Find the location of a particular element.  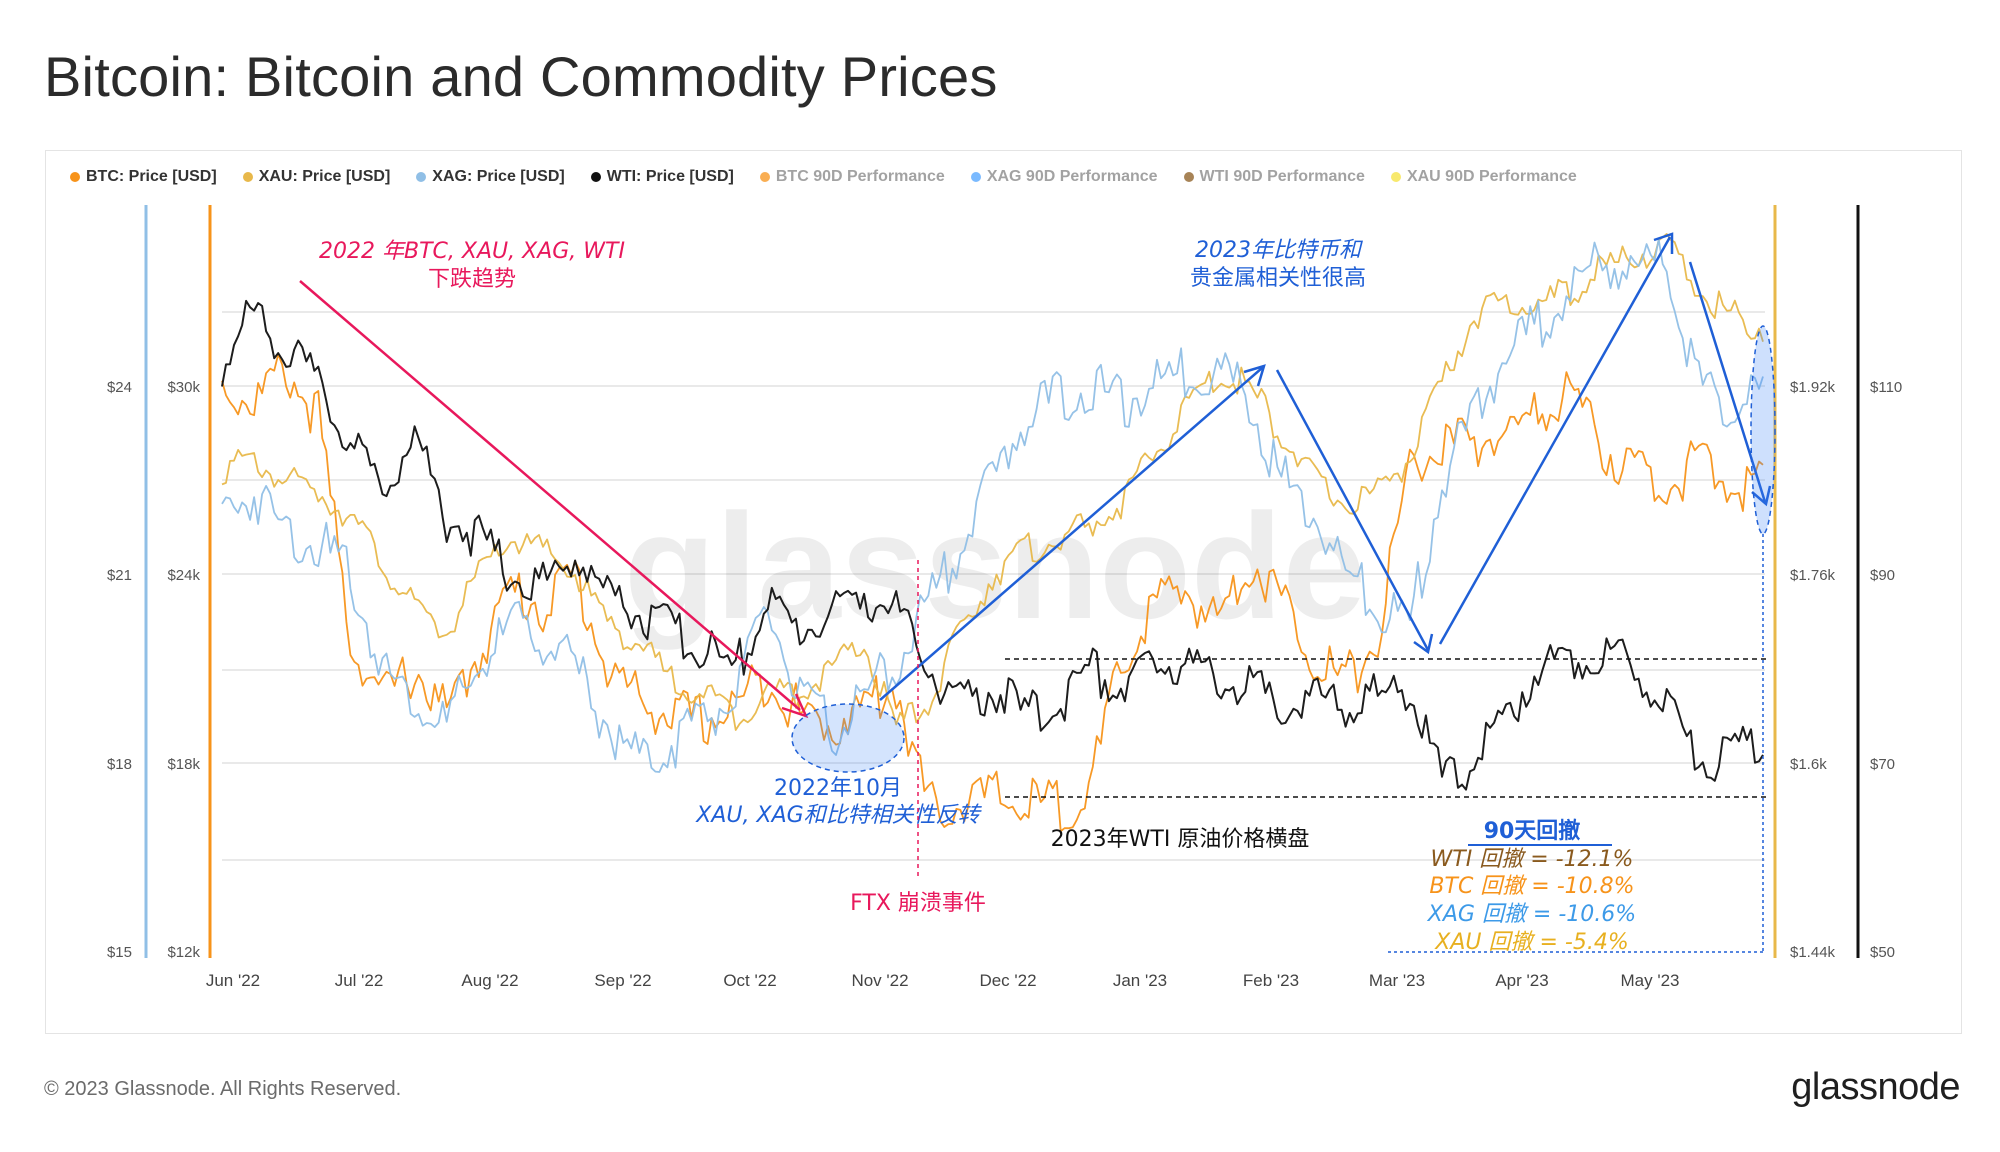

x-tick-label: Mar '23 is located at coordinates (1397, 980).